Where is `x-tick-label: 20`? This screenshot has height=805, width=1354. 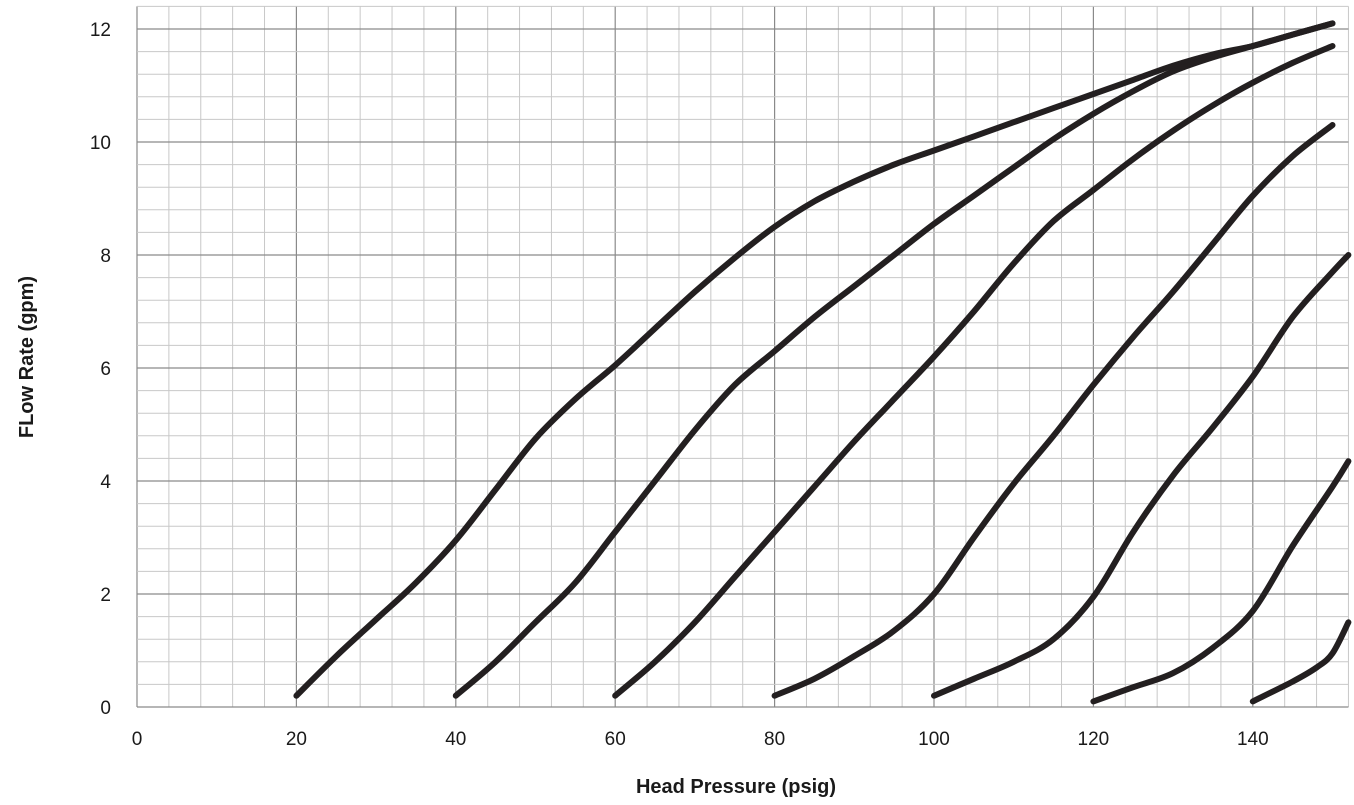
x-tick-label: 20 is located at coordinates (296, 739).